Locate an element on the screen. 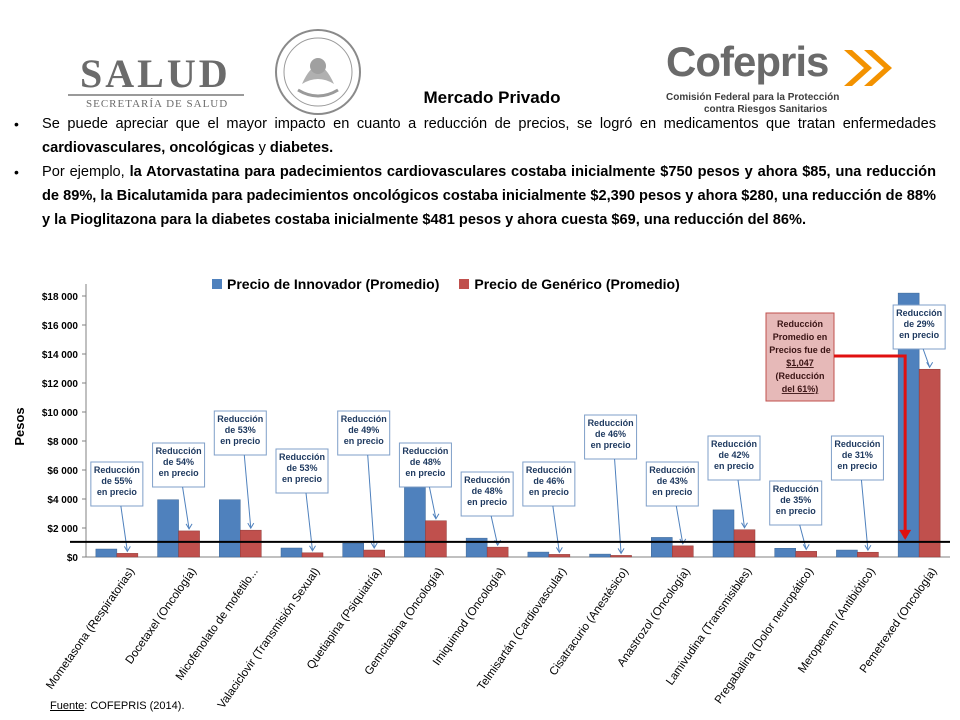 Image resolution: width=960 pixels, height=720 pixels. reduction-callout-text: de 42% is located at coordinates (733, 455).